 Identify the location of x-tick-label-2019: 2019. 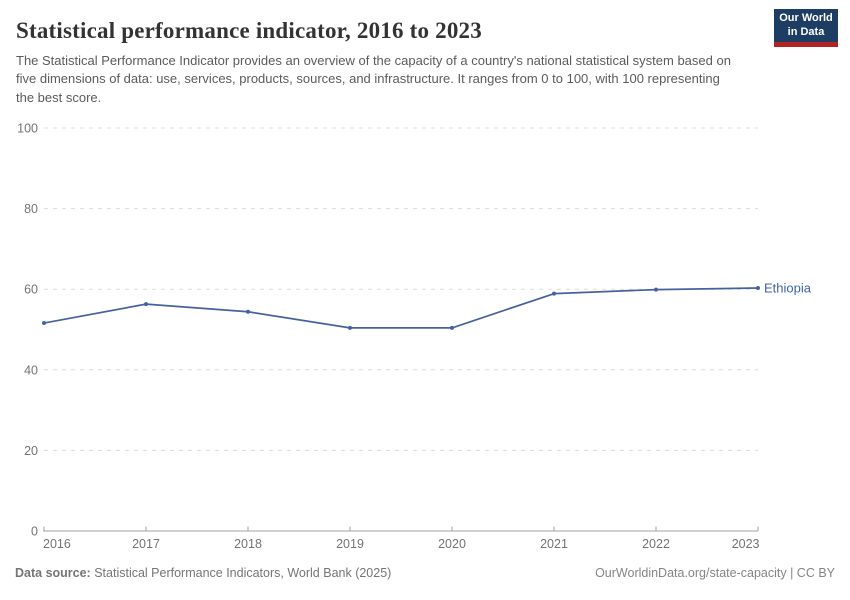
(350, 544).